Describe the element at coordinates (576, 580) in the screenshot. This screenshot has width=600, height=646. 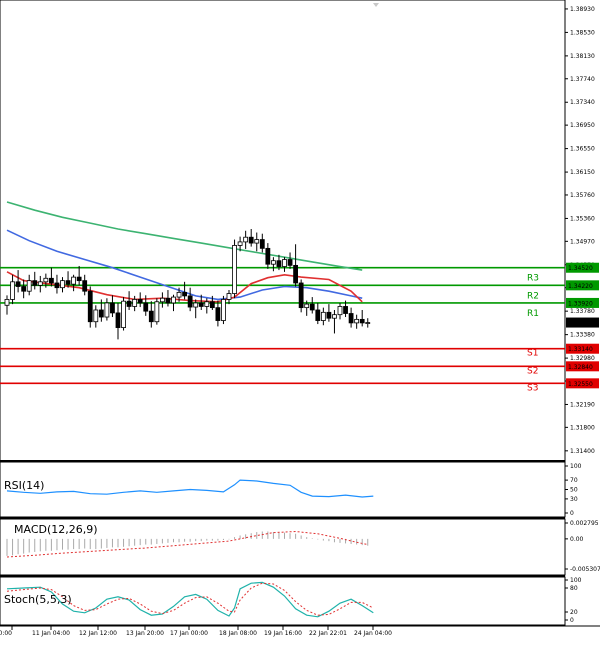
I see `stoch-y-tick-label: 100` at that location.